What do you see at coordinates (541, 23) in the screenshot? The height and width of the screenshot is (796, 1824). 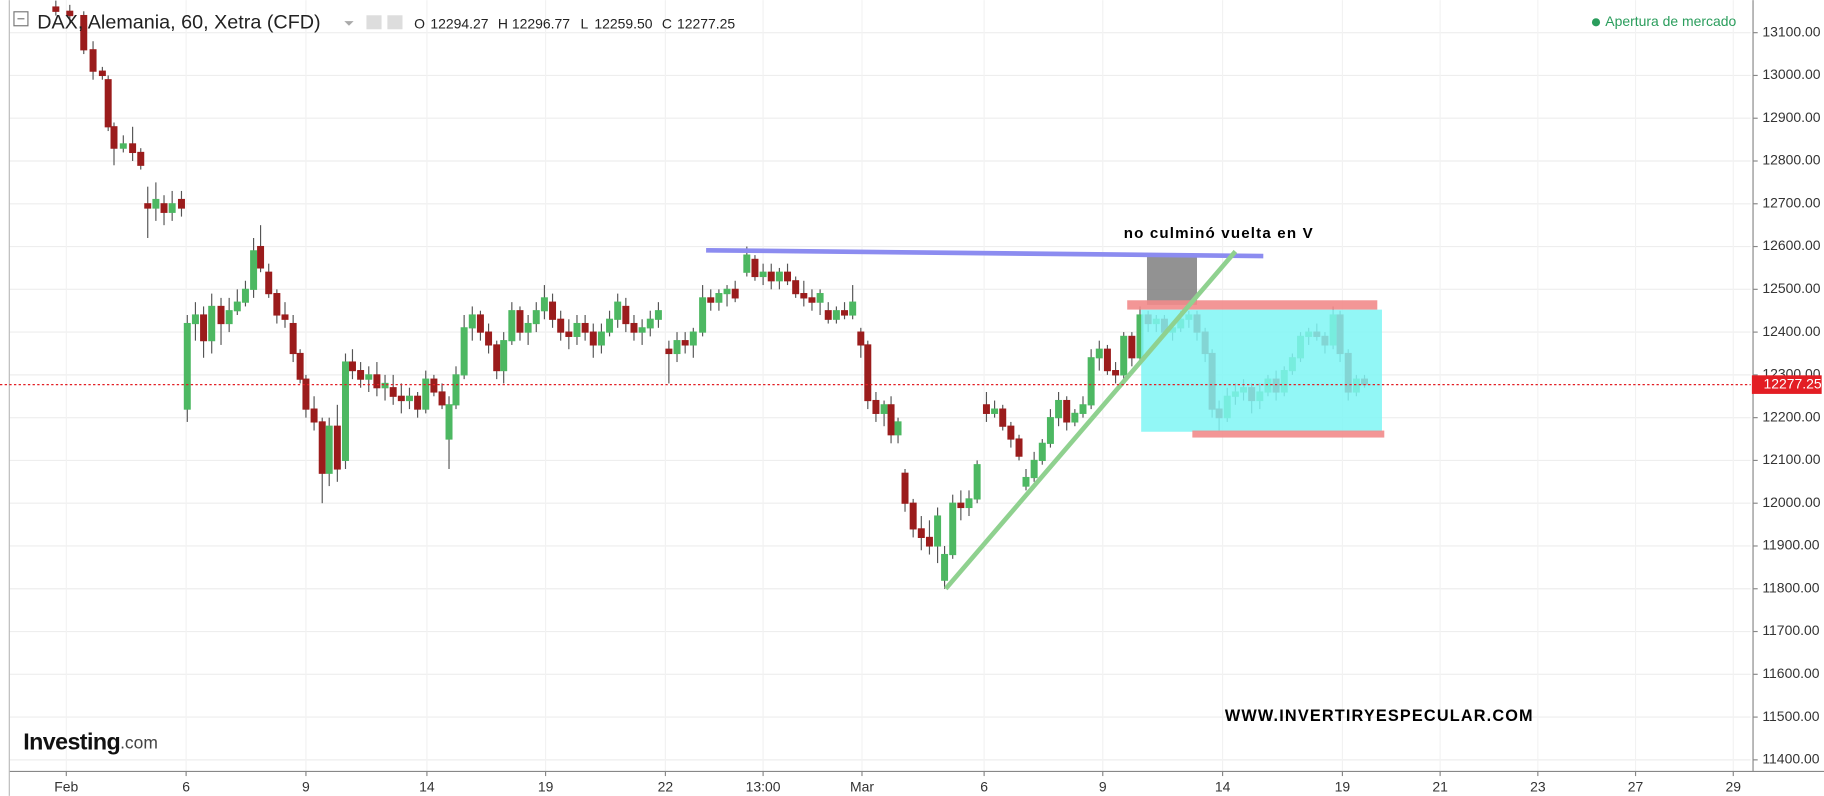 I see `ohlc-value: 12296.77` at bounding box center [541, 23].